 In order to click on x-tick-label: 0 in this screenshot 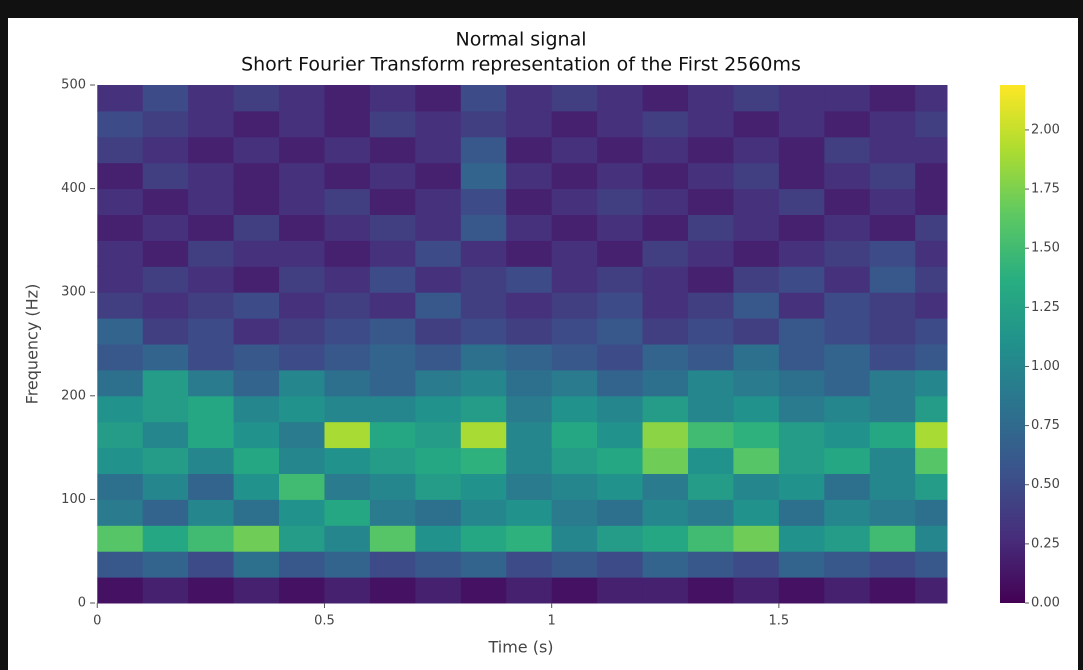, I will do `click(97, 621)`.